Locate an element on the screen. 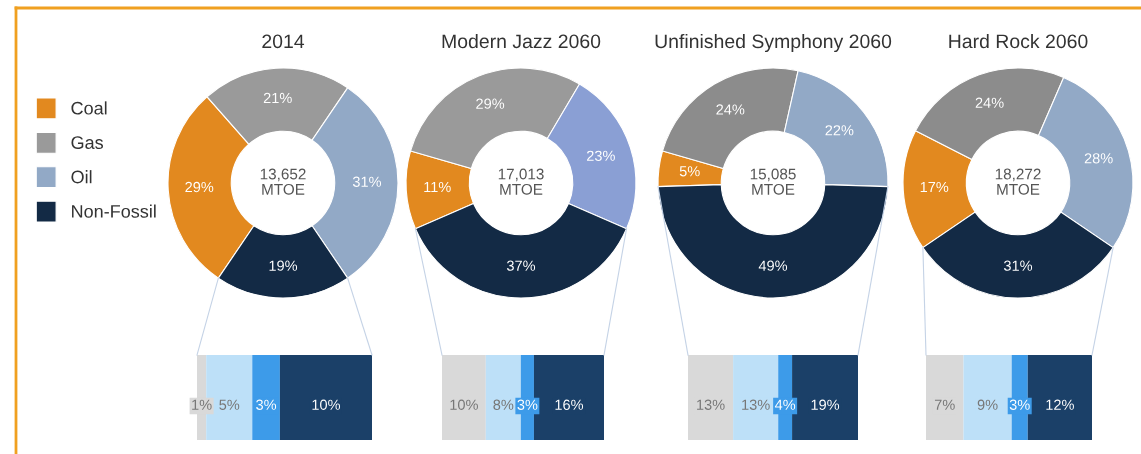  text: 17,013 MTOE is located at coordinates (521, 181).